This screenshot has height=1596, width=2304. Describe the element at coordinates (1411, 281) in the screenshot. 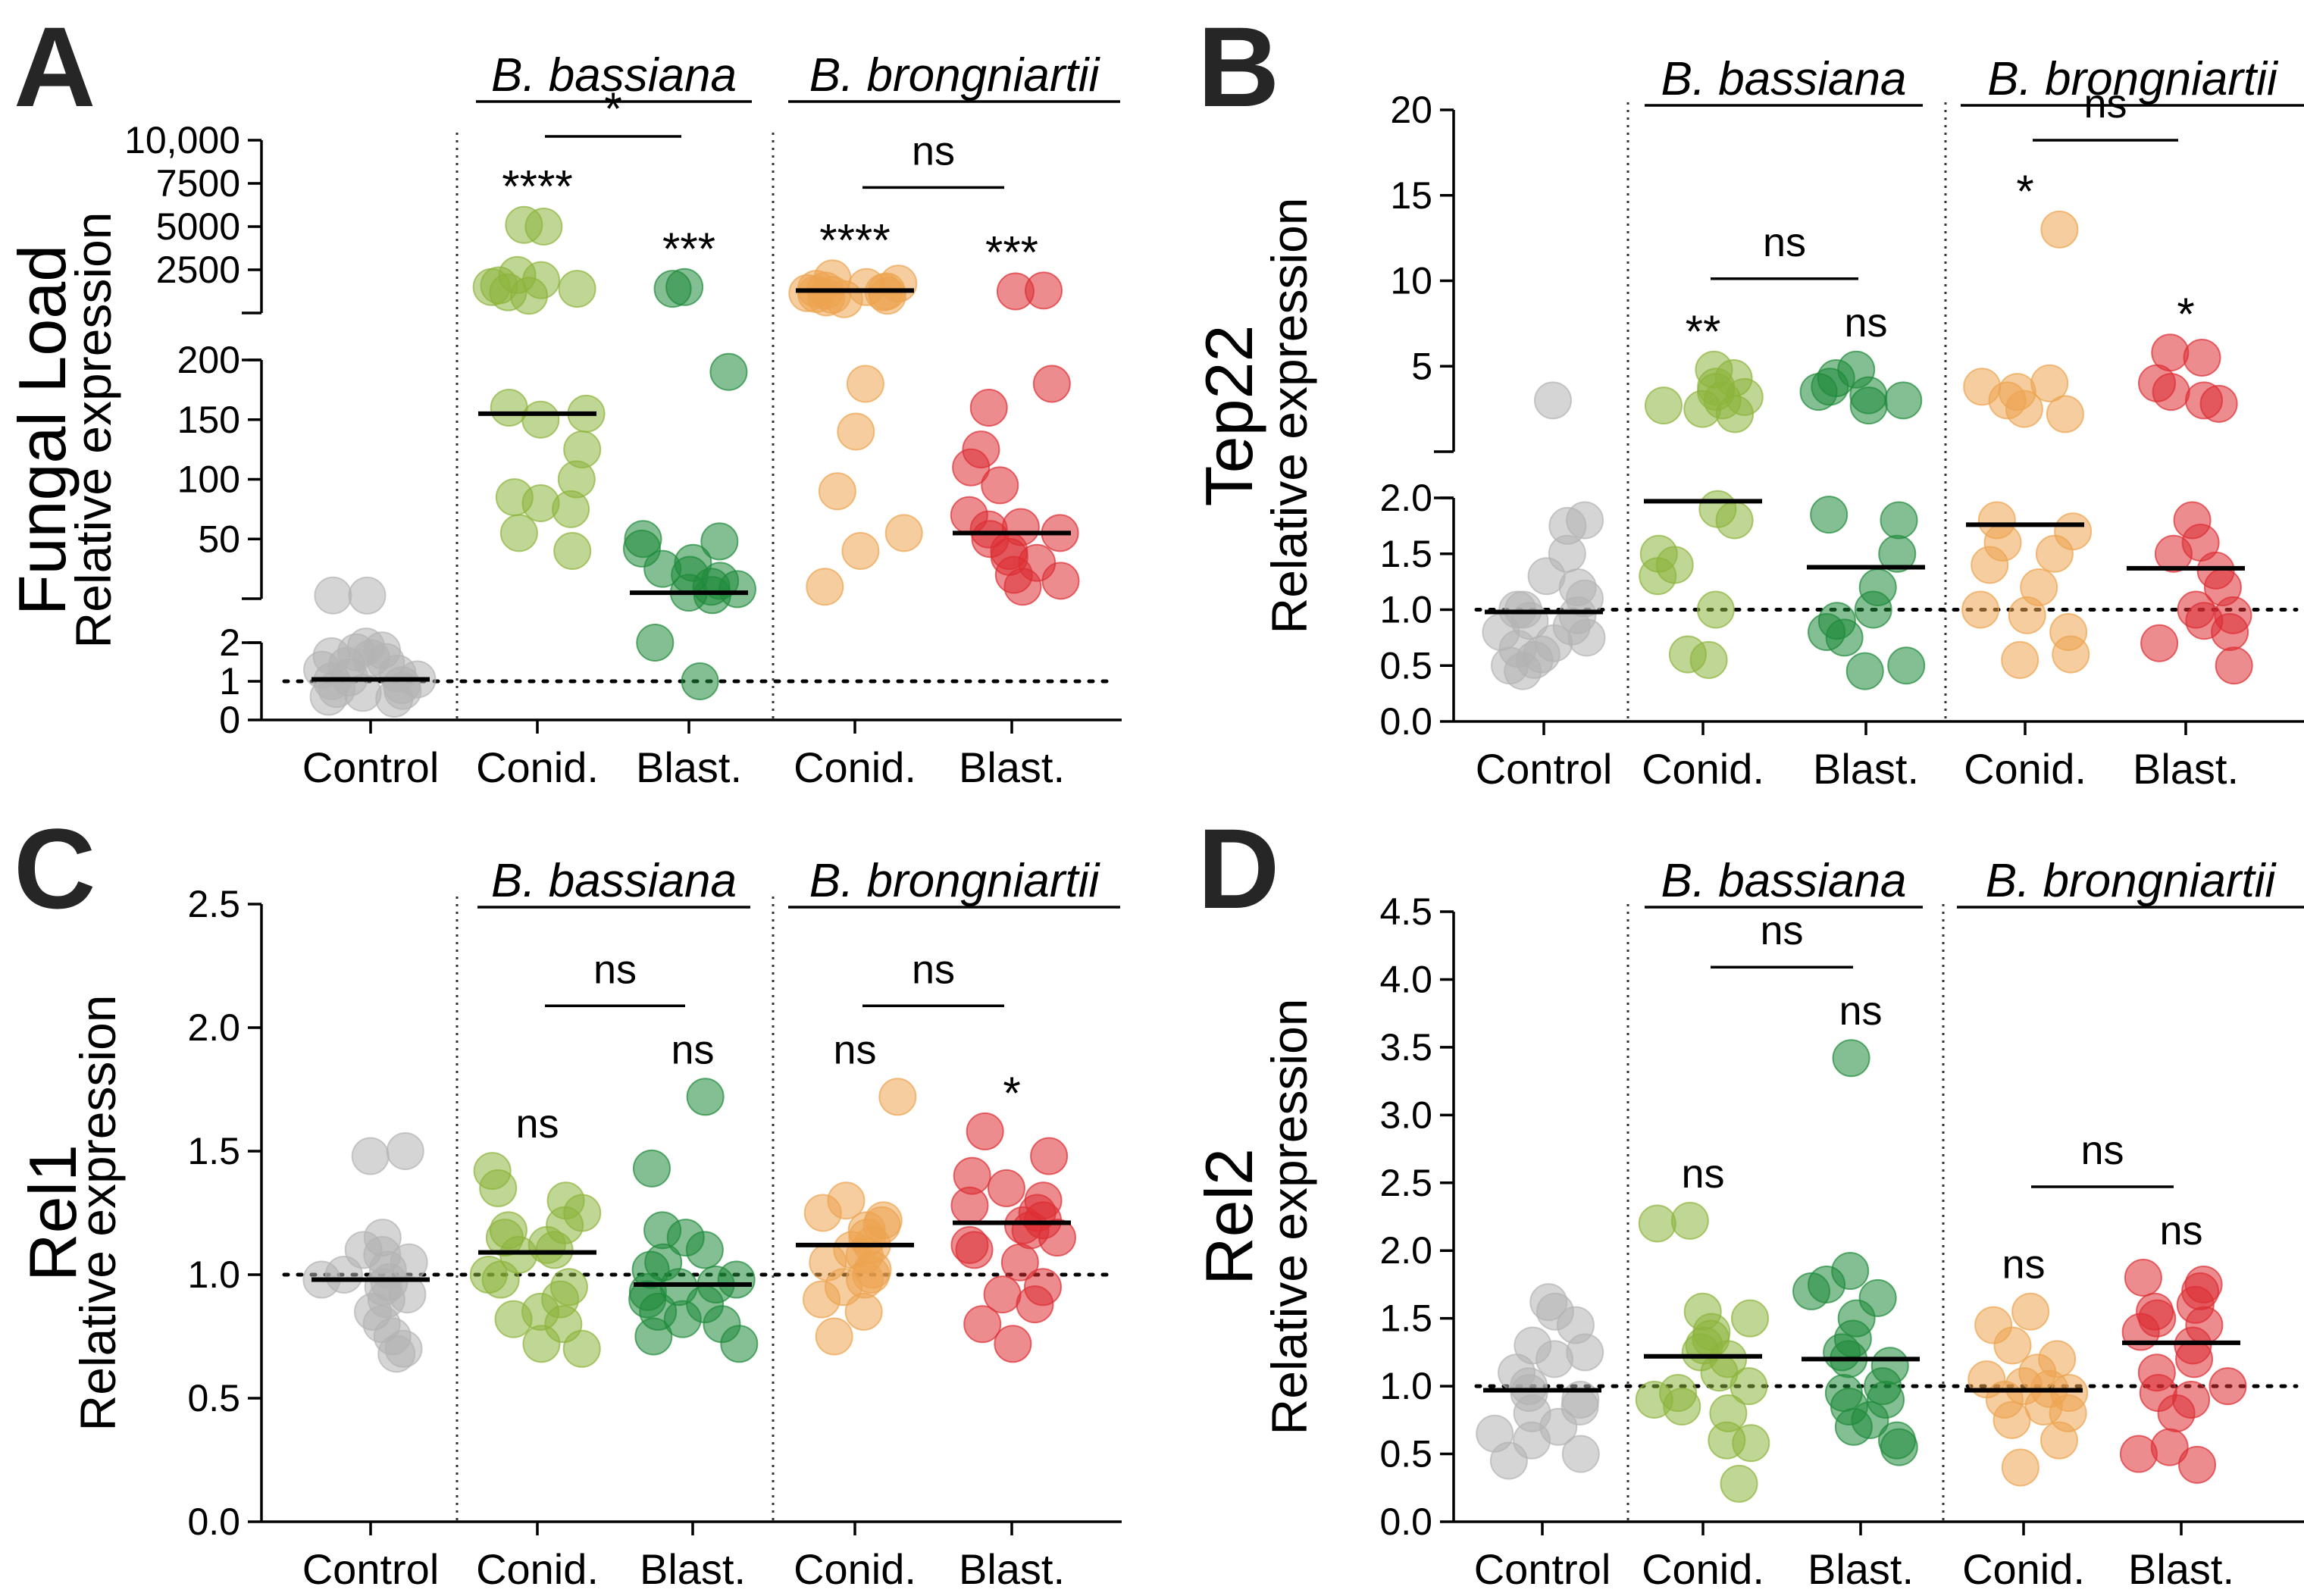

I see `y-tick-label: 10` at that location.